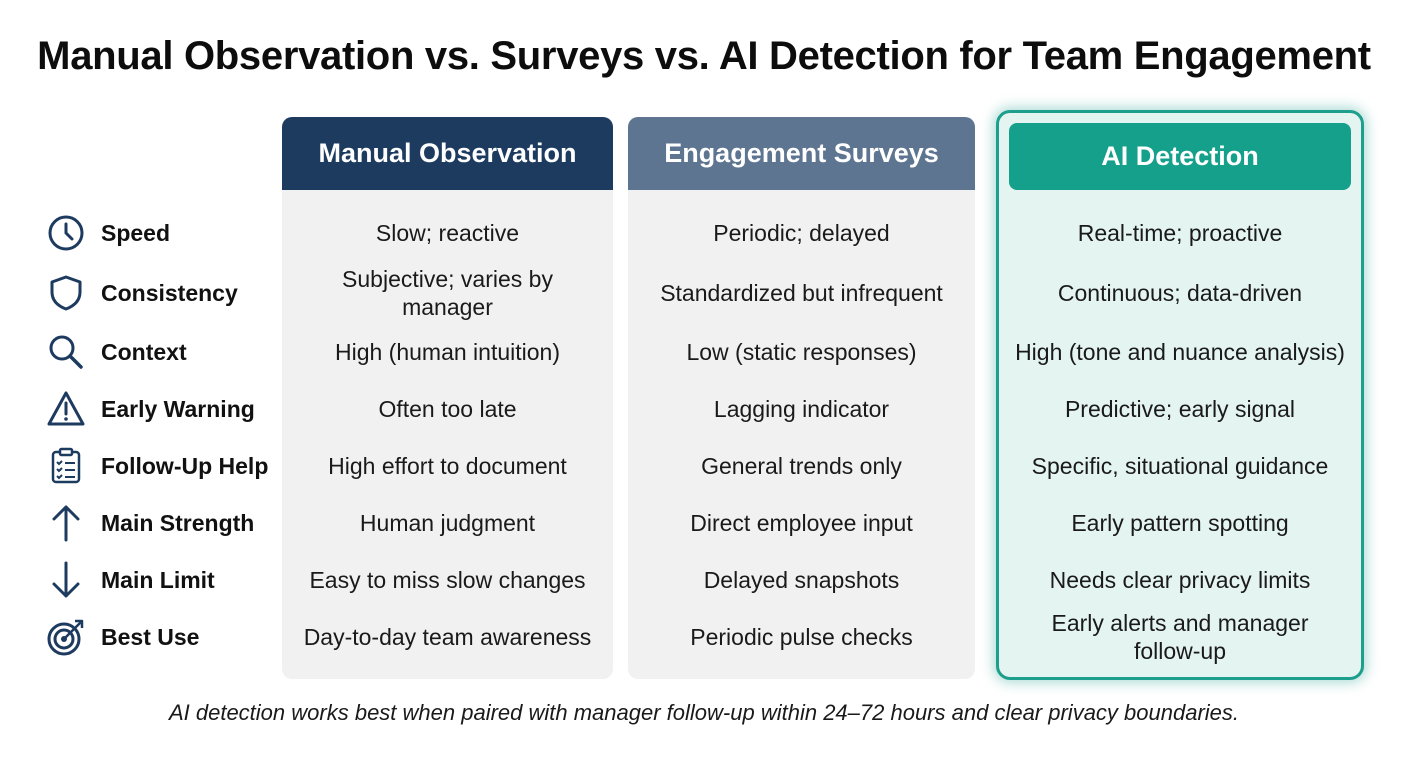 This screenshot has width=1408, height=768. Describe the element at coordinates (1180, 637) in the screenshot. I see `table-cell: Early alerts and manager follow-up` at that location.